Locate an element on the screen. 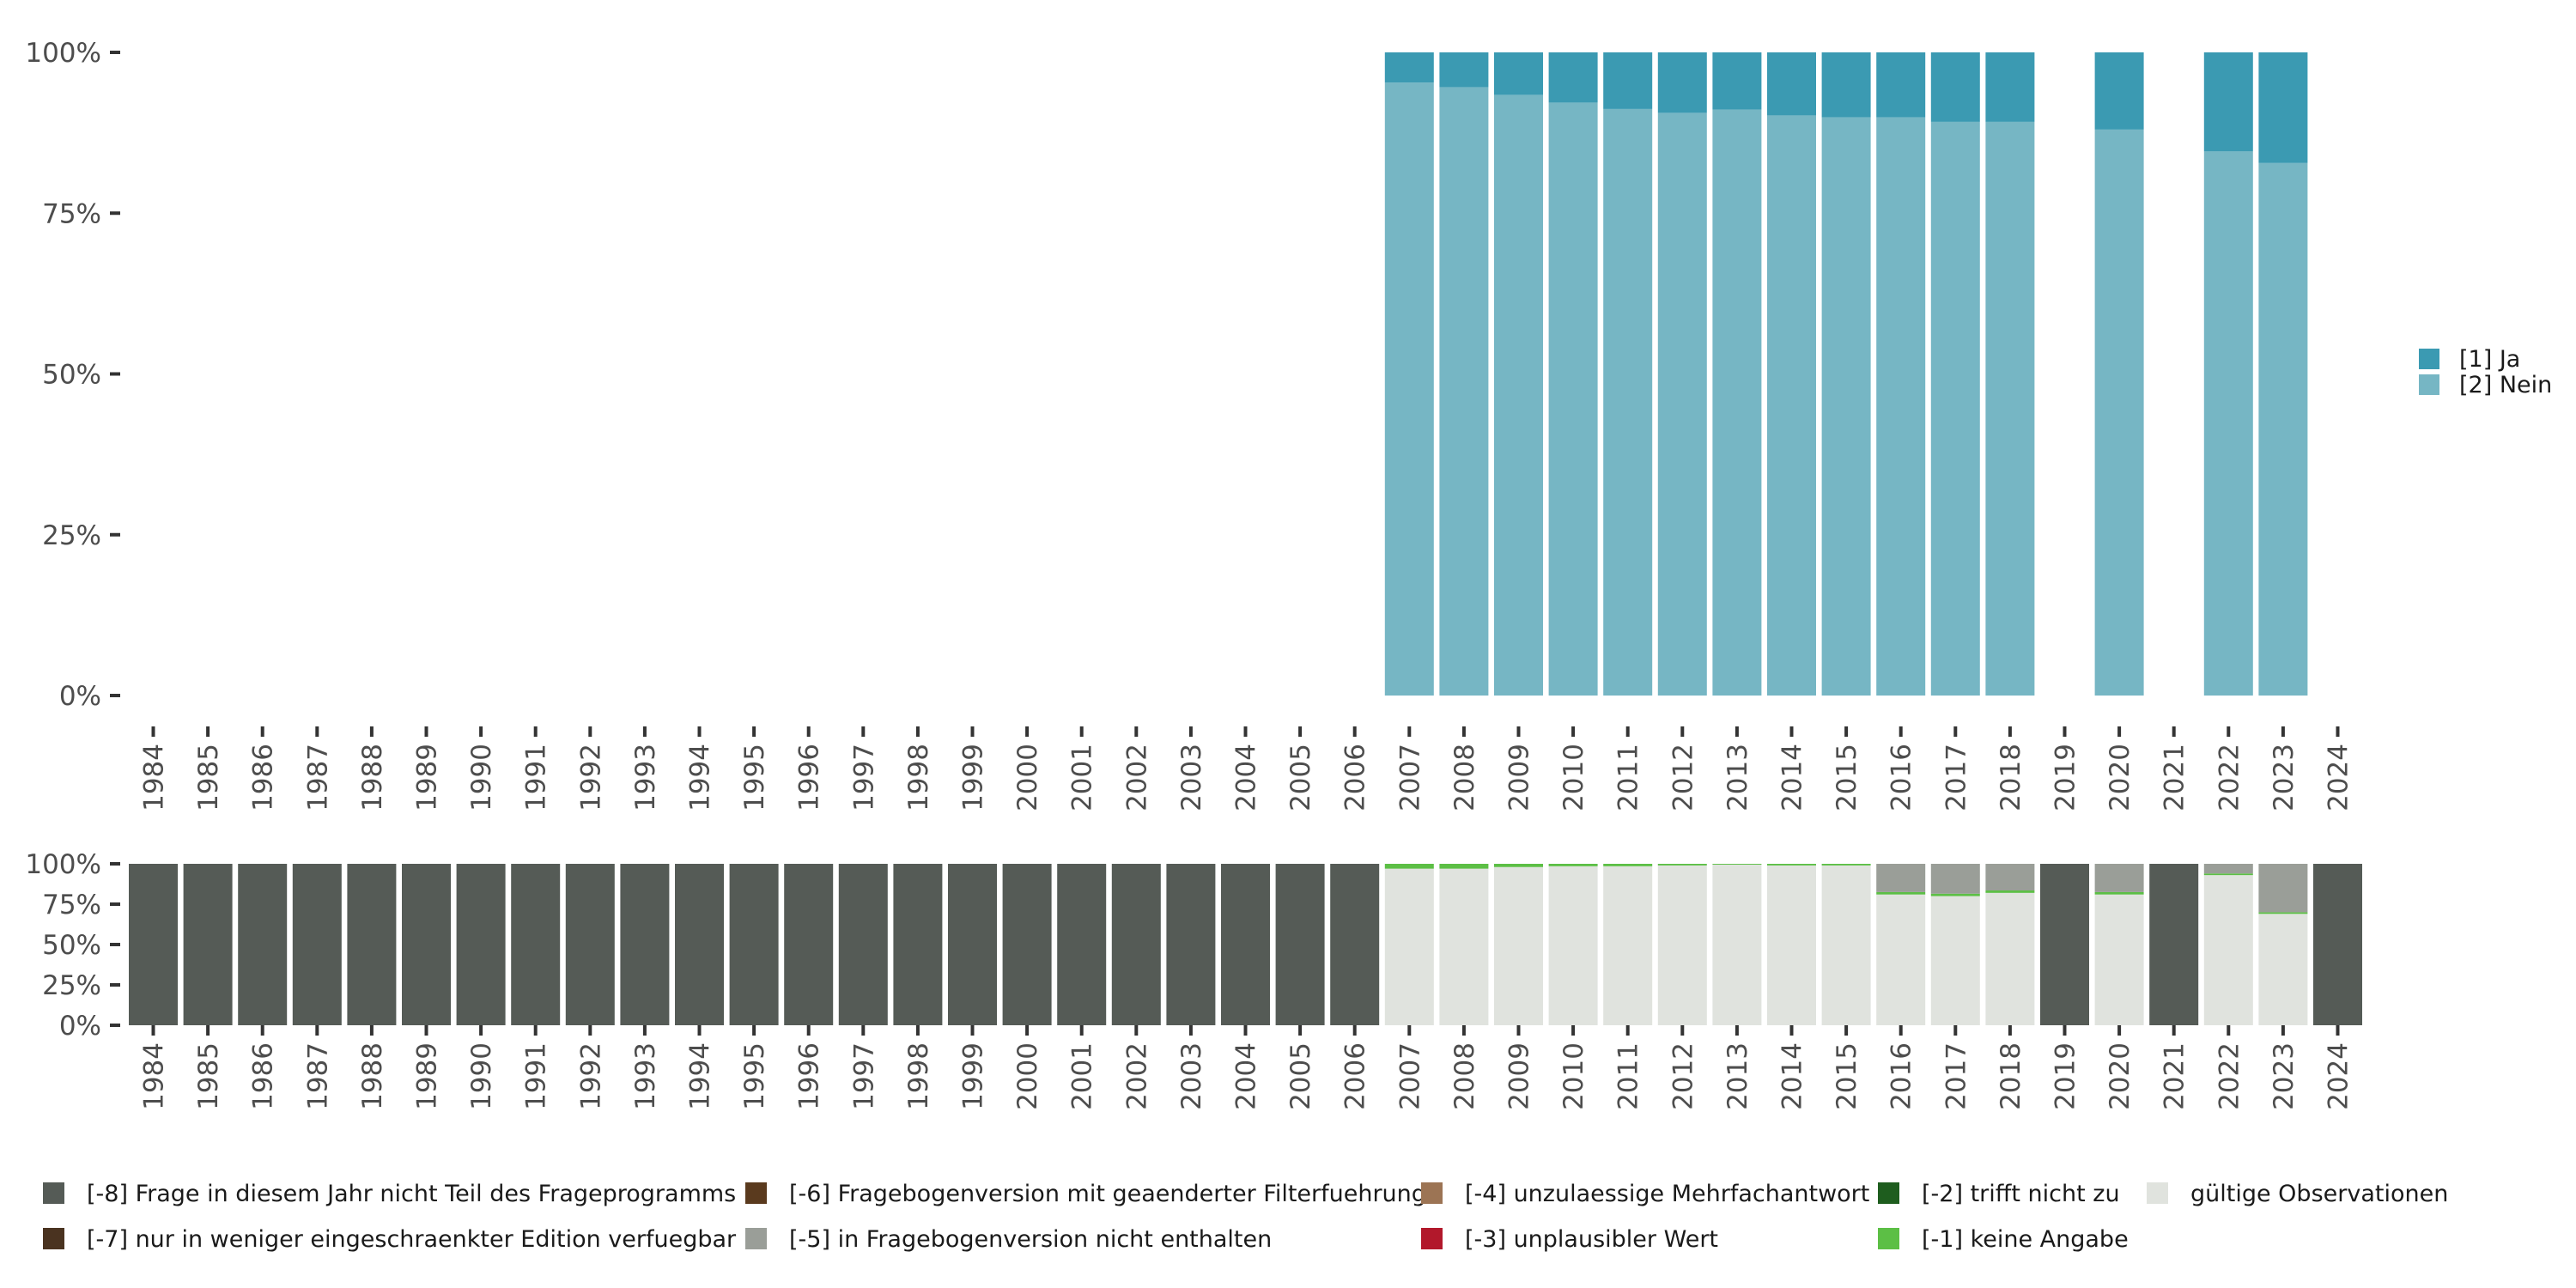 The height and width of the screenshot is (1288, 2576). x-tick-label: 2023 is located at coordinates (2284, 1076).